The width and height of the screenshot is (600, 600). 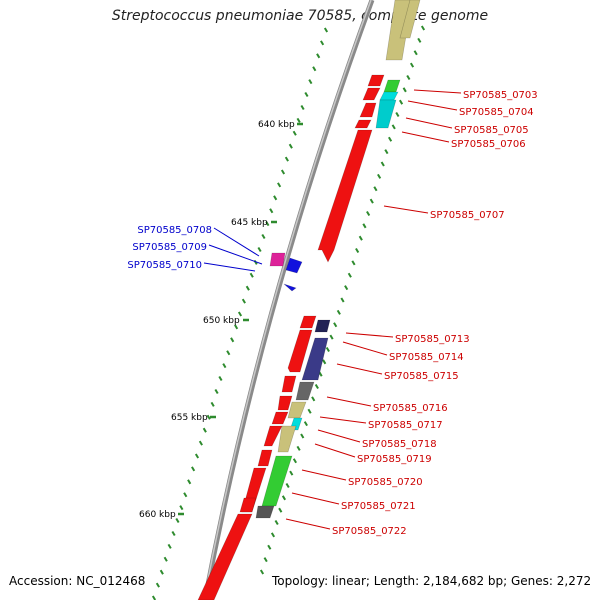 I want to click on gene-label-sp70585_0719: SP70585_0719, so click(x=394, y=459).